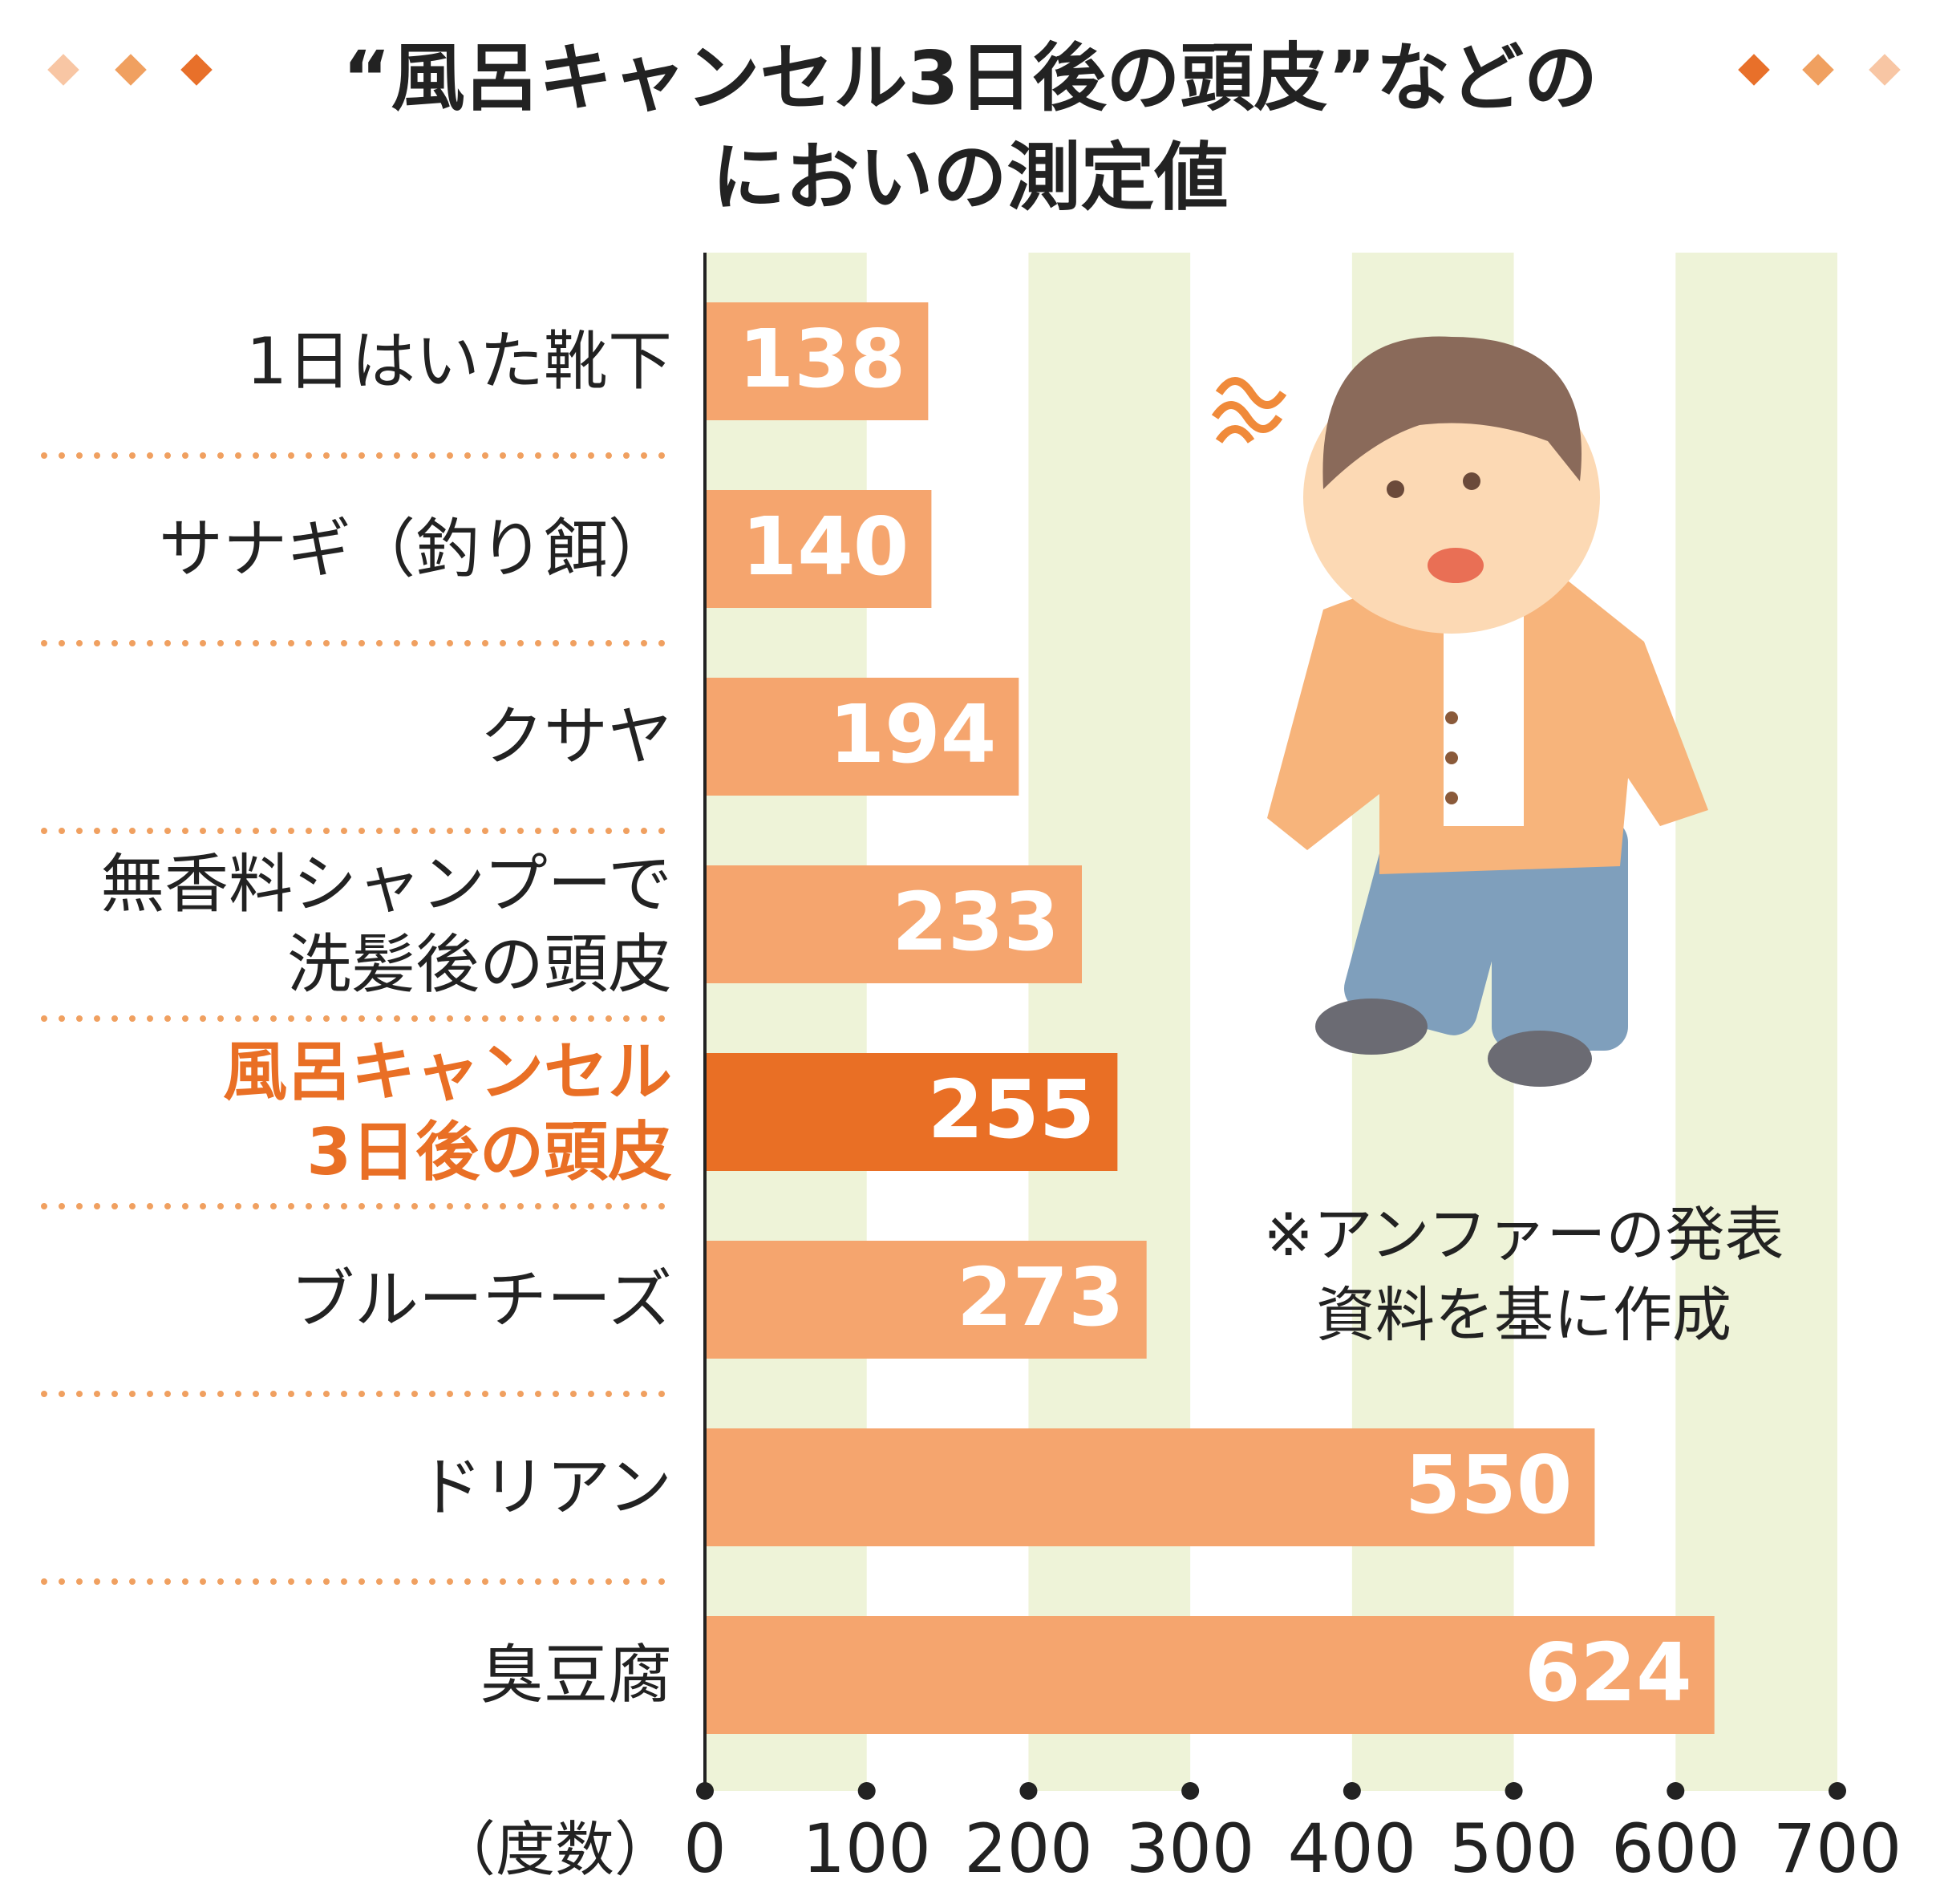 Image resolution: width=1940 pixels, height=1904 pixels. I want to click on category-label: サナギ（釣り餌）, so click(415, 548).